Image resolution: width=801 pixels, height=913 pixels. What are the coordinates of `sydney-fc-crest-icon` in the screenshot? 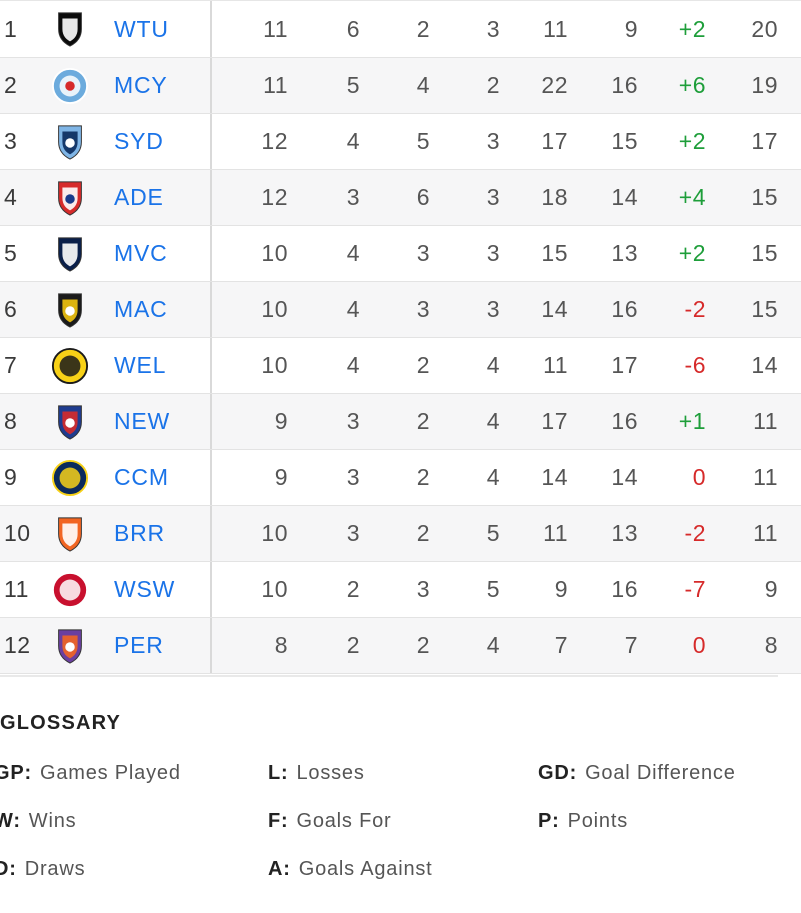 It's located at (70, 141).